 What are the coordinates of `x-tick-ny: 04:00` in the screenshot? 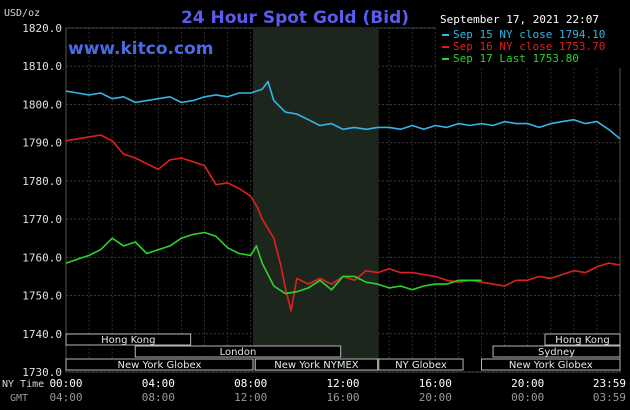 It's located at (158, 383).